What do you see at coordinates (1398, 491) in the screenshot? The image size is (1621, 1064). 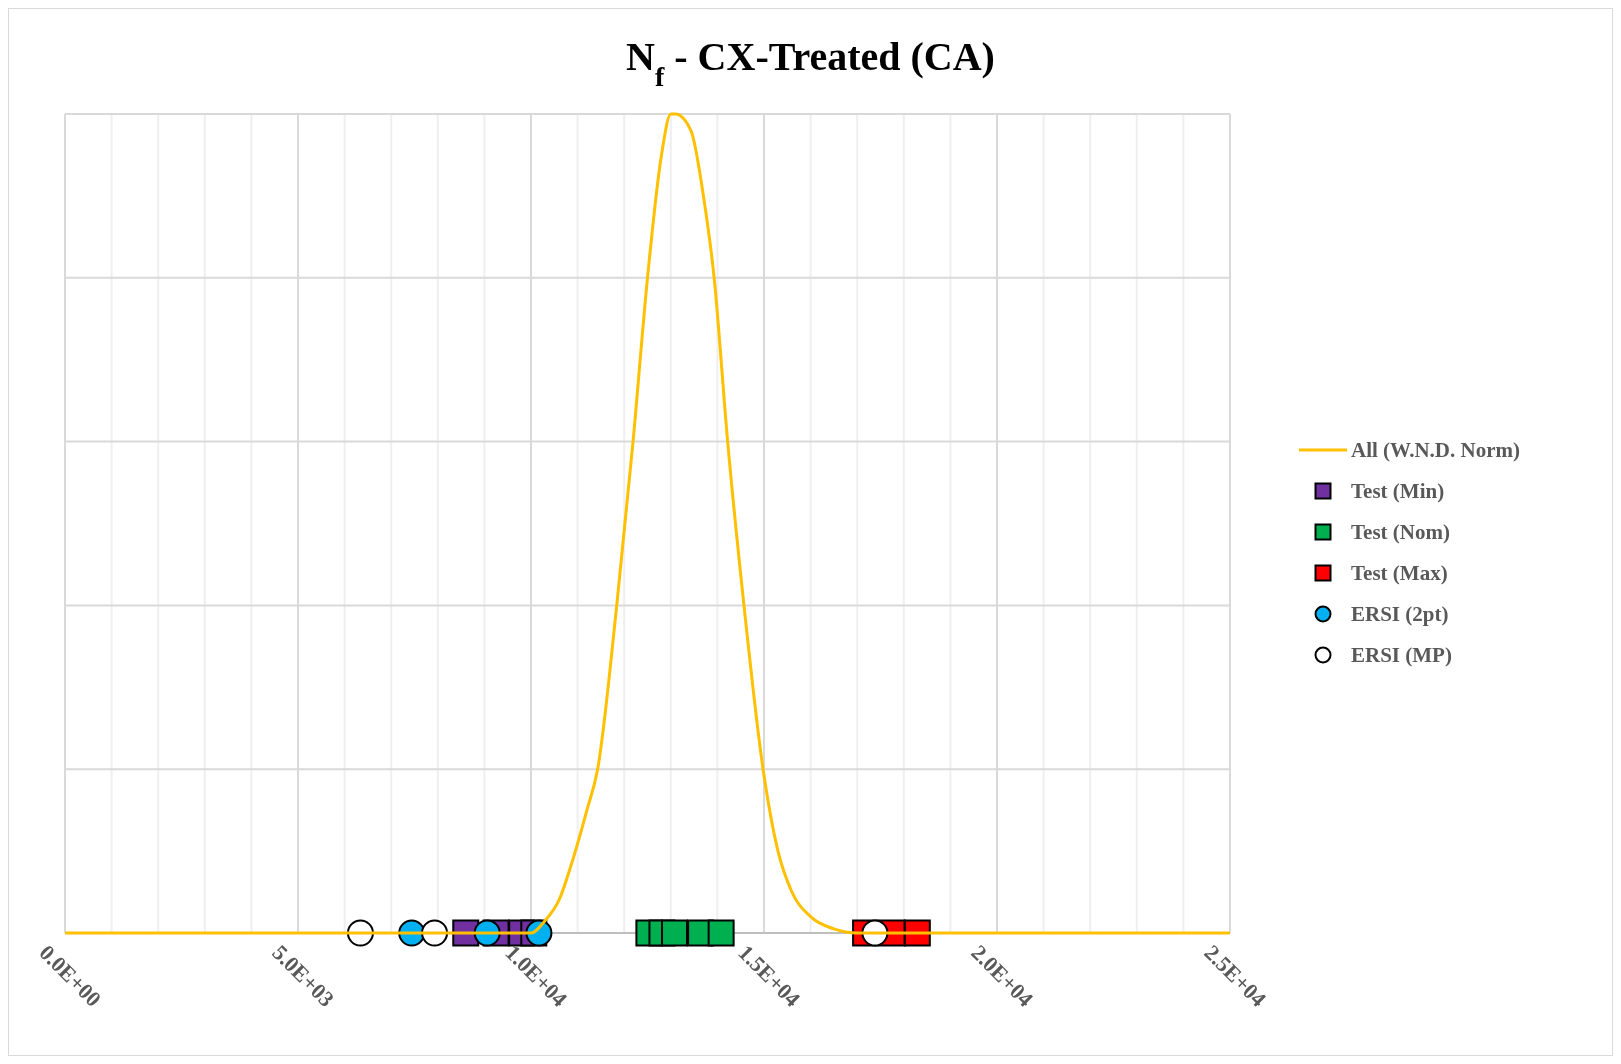 I see `legend-label: Test (Min)` at bounding box center [1398, 491].